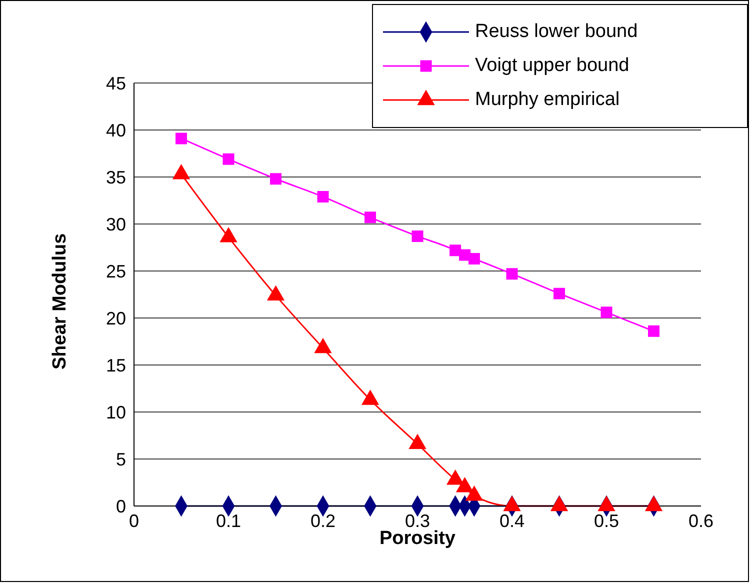 This screenshot has height=584, width=755. What do you see at coordinates (556, 32) in the screenshot?
I see `legend-label: Reuss lower bound` at bounding box center [556, 32].